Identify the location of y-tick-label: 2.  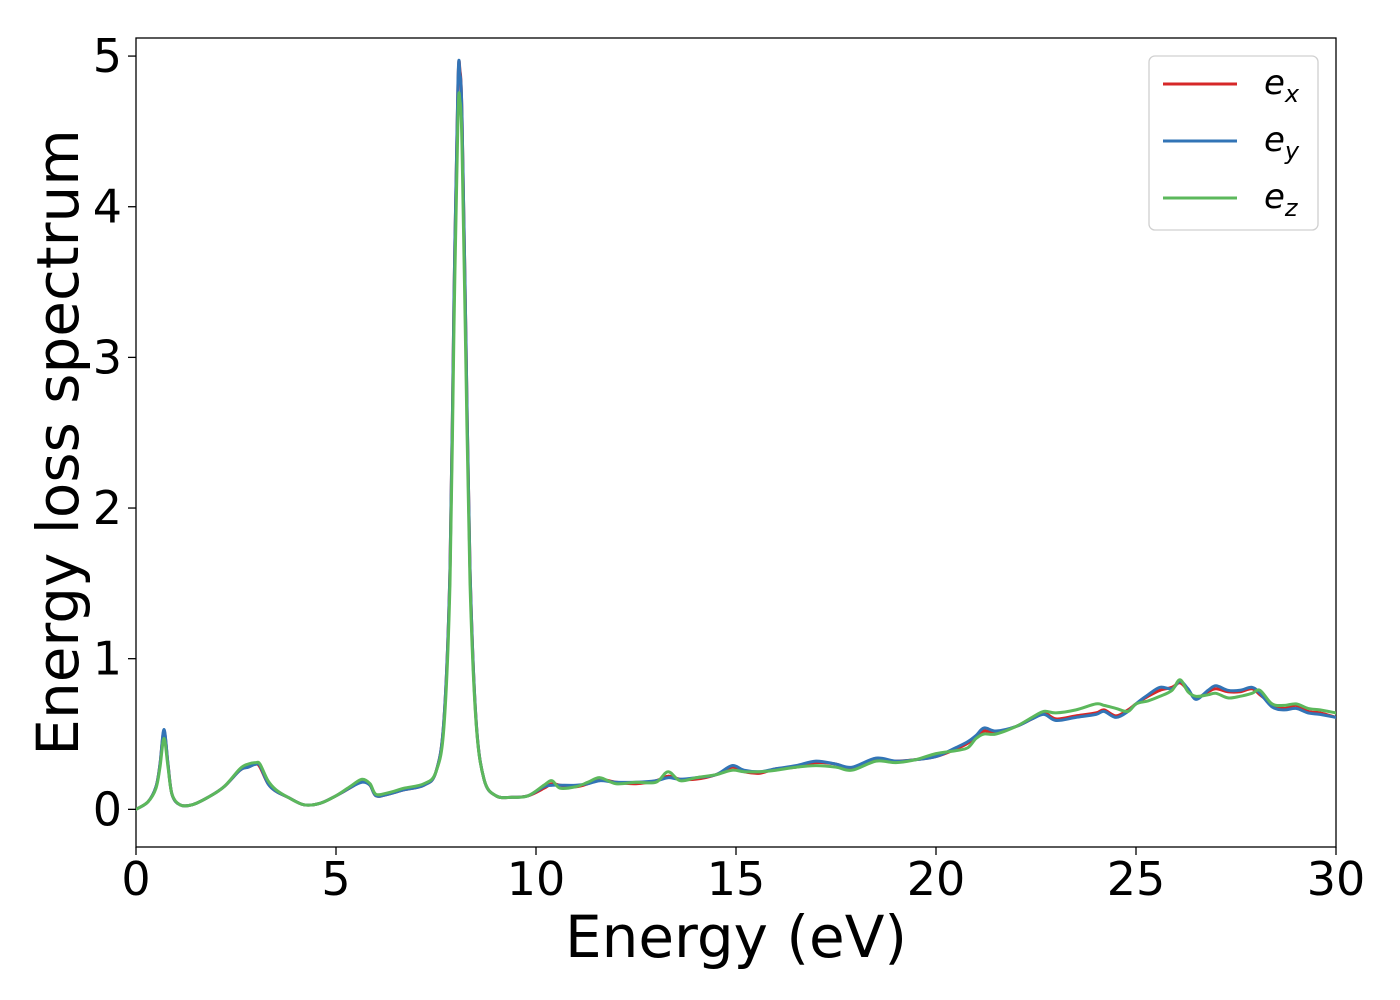
(107, 508).